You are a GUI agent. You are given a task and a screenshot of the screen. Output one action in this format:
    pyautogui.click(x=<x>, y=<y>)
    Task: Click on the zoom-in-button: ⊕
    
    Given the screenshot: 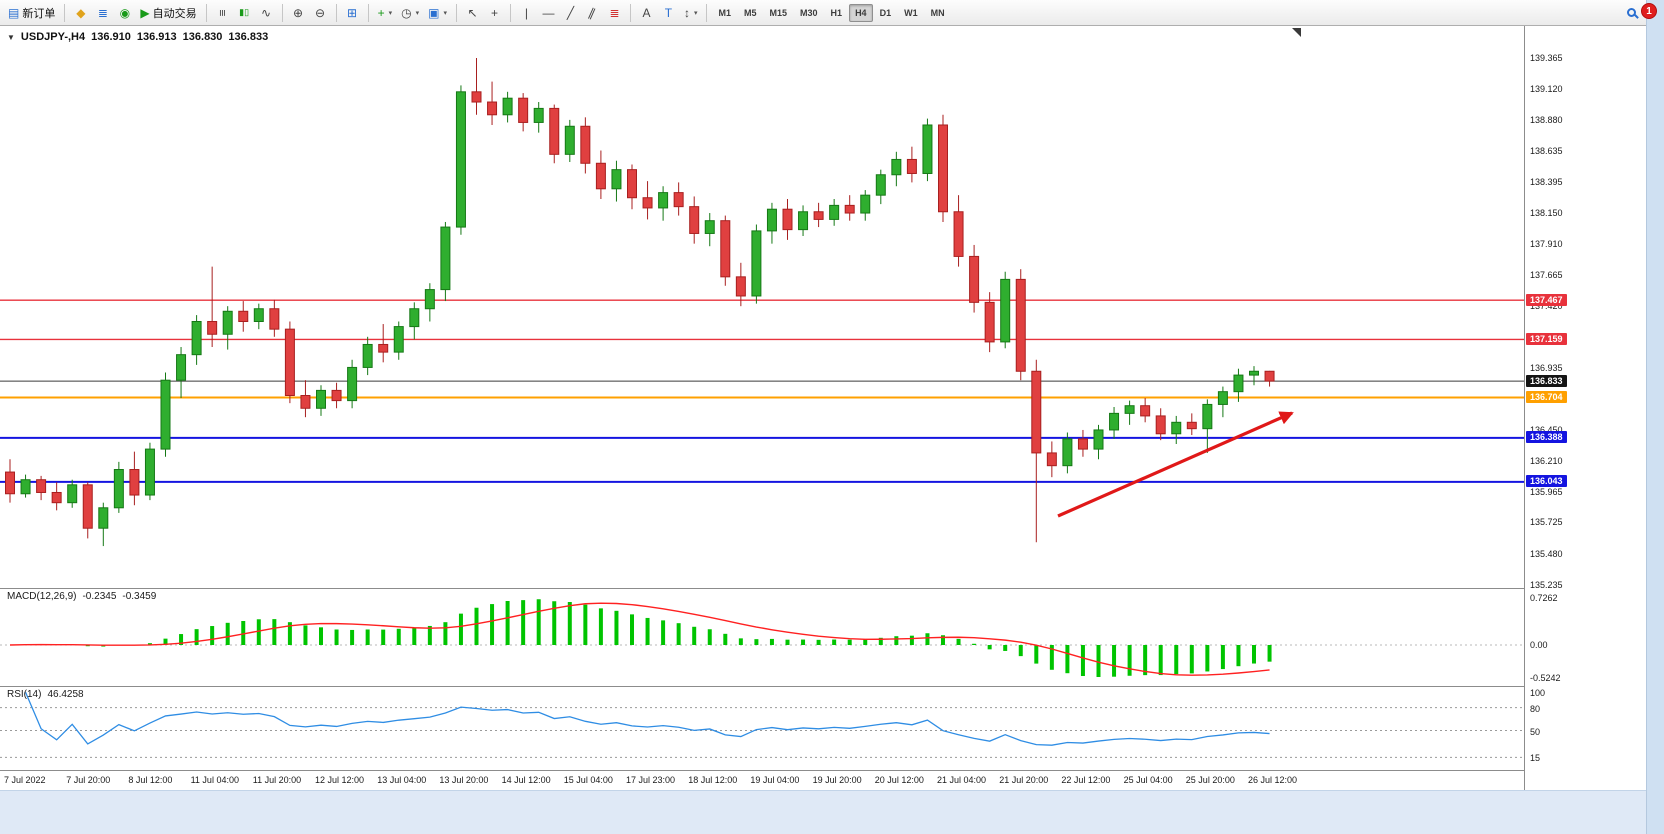 What is the action you would take?
    pyautogui.click(x=298, y=13)
    